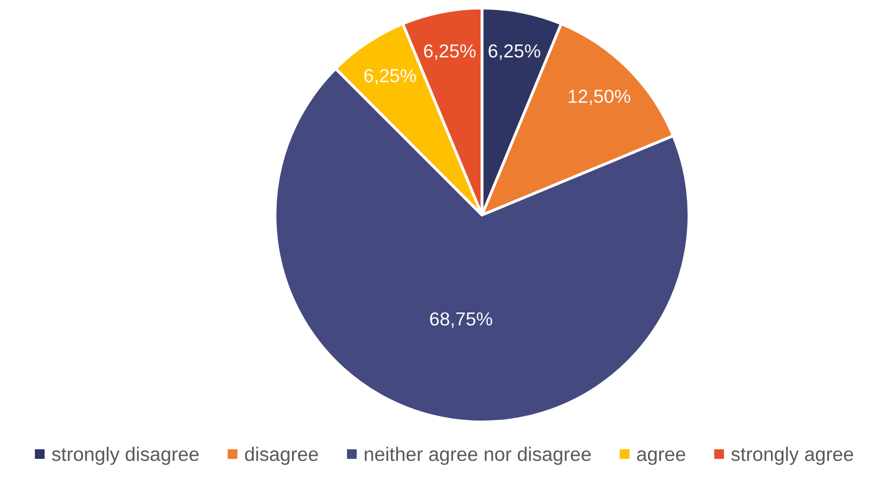 This screenshot has width=884, height=480. Describe the element at coordinates (477, 455) in the screenshot. I see `legend-label: neither agree nor disagree` at that location.